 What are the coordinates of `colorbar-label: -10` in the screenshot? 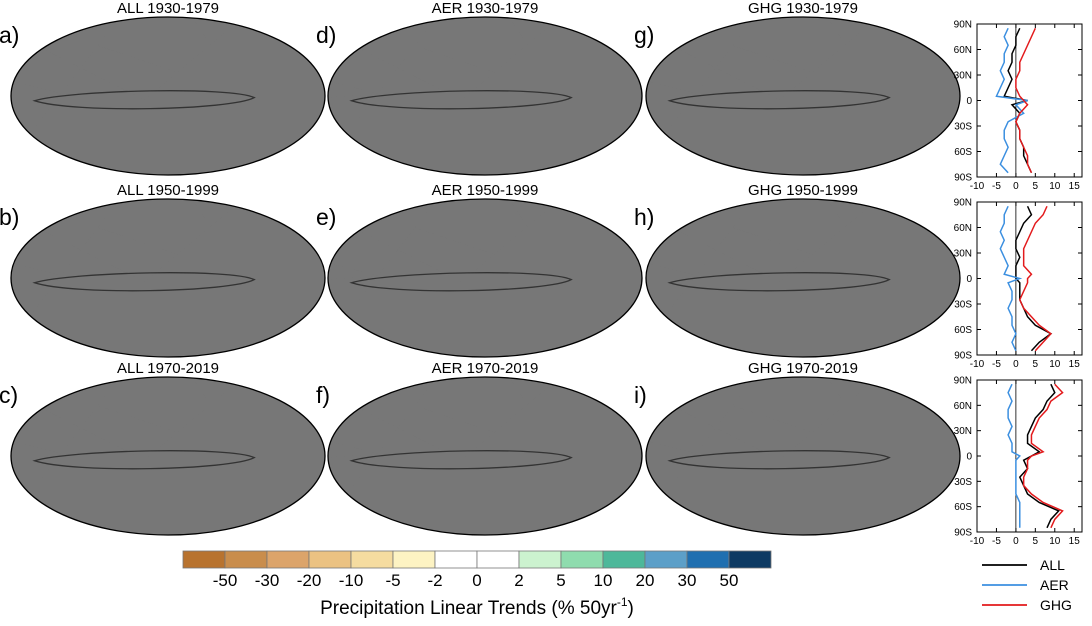 It's located at (351, 580).